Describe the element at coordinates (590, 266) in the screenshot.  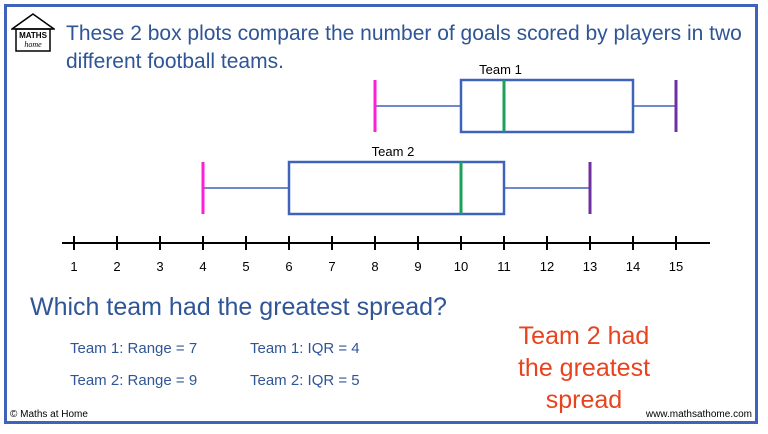
I see `axis-tick-label: 13` at that location.